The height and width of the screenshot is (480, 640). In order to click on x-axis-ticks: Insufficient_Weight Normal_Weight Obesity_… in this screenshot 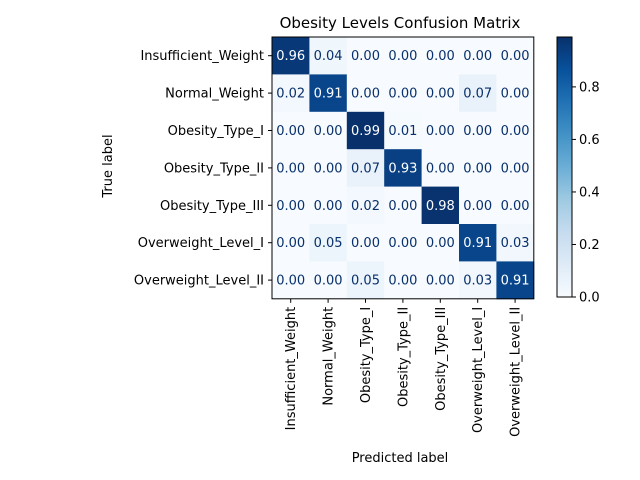, I will do `click(404, 367)`.